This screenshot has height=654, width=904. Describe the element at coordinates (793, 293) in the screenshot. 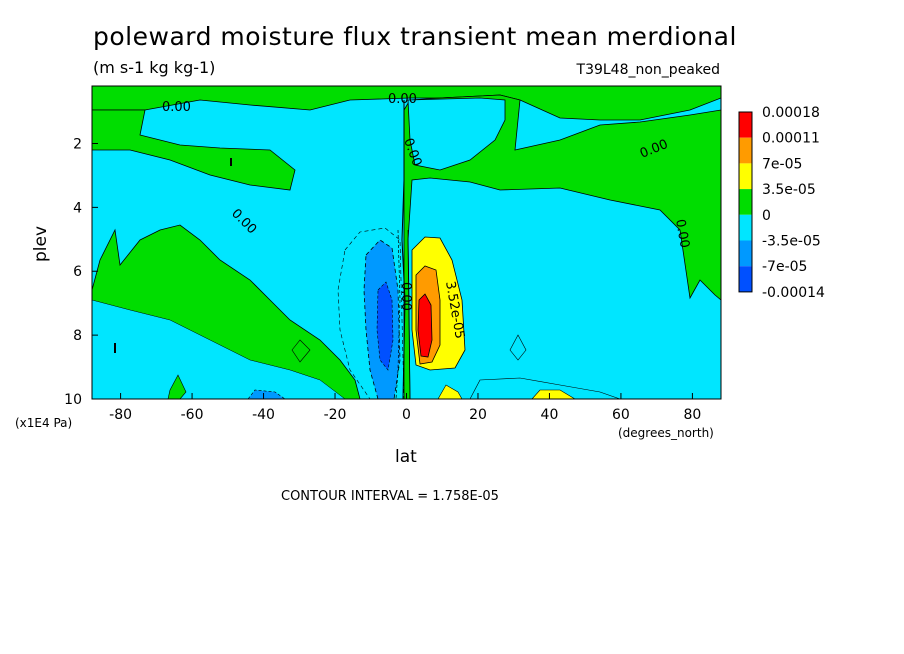

I see `legend-label: -0.00014` at that location.